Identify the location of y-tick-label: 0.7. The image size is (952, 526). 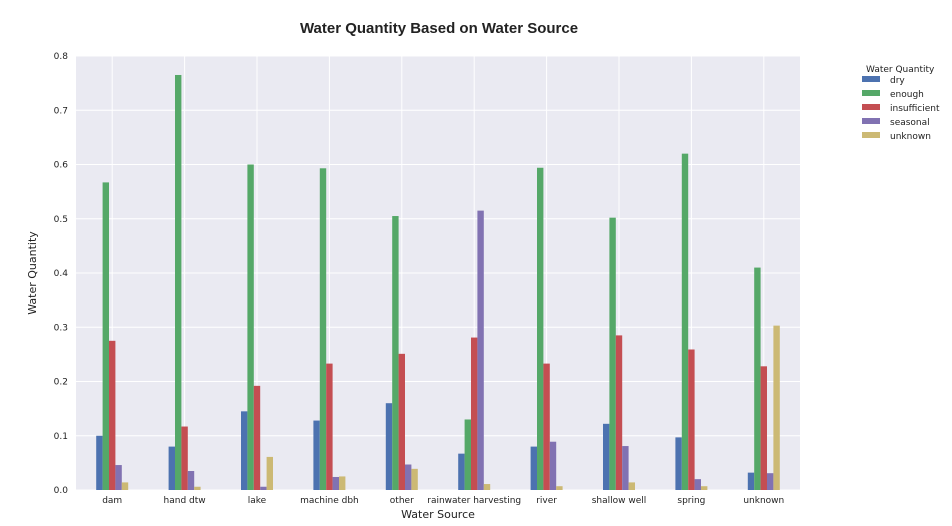
(61, 111).